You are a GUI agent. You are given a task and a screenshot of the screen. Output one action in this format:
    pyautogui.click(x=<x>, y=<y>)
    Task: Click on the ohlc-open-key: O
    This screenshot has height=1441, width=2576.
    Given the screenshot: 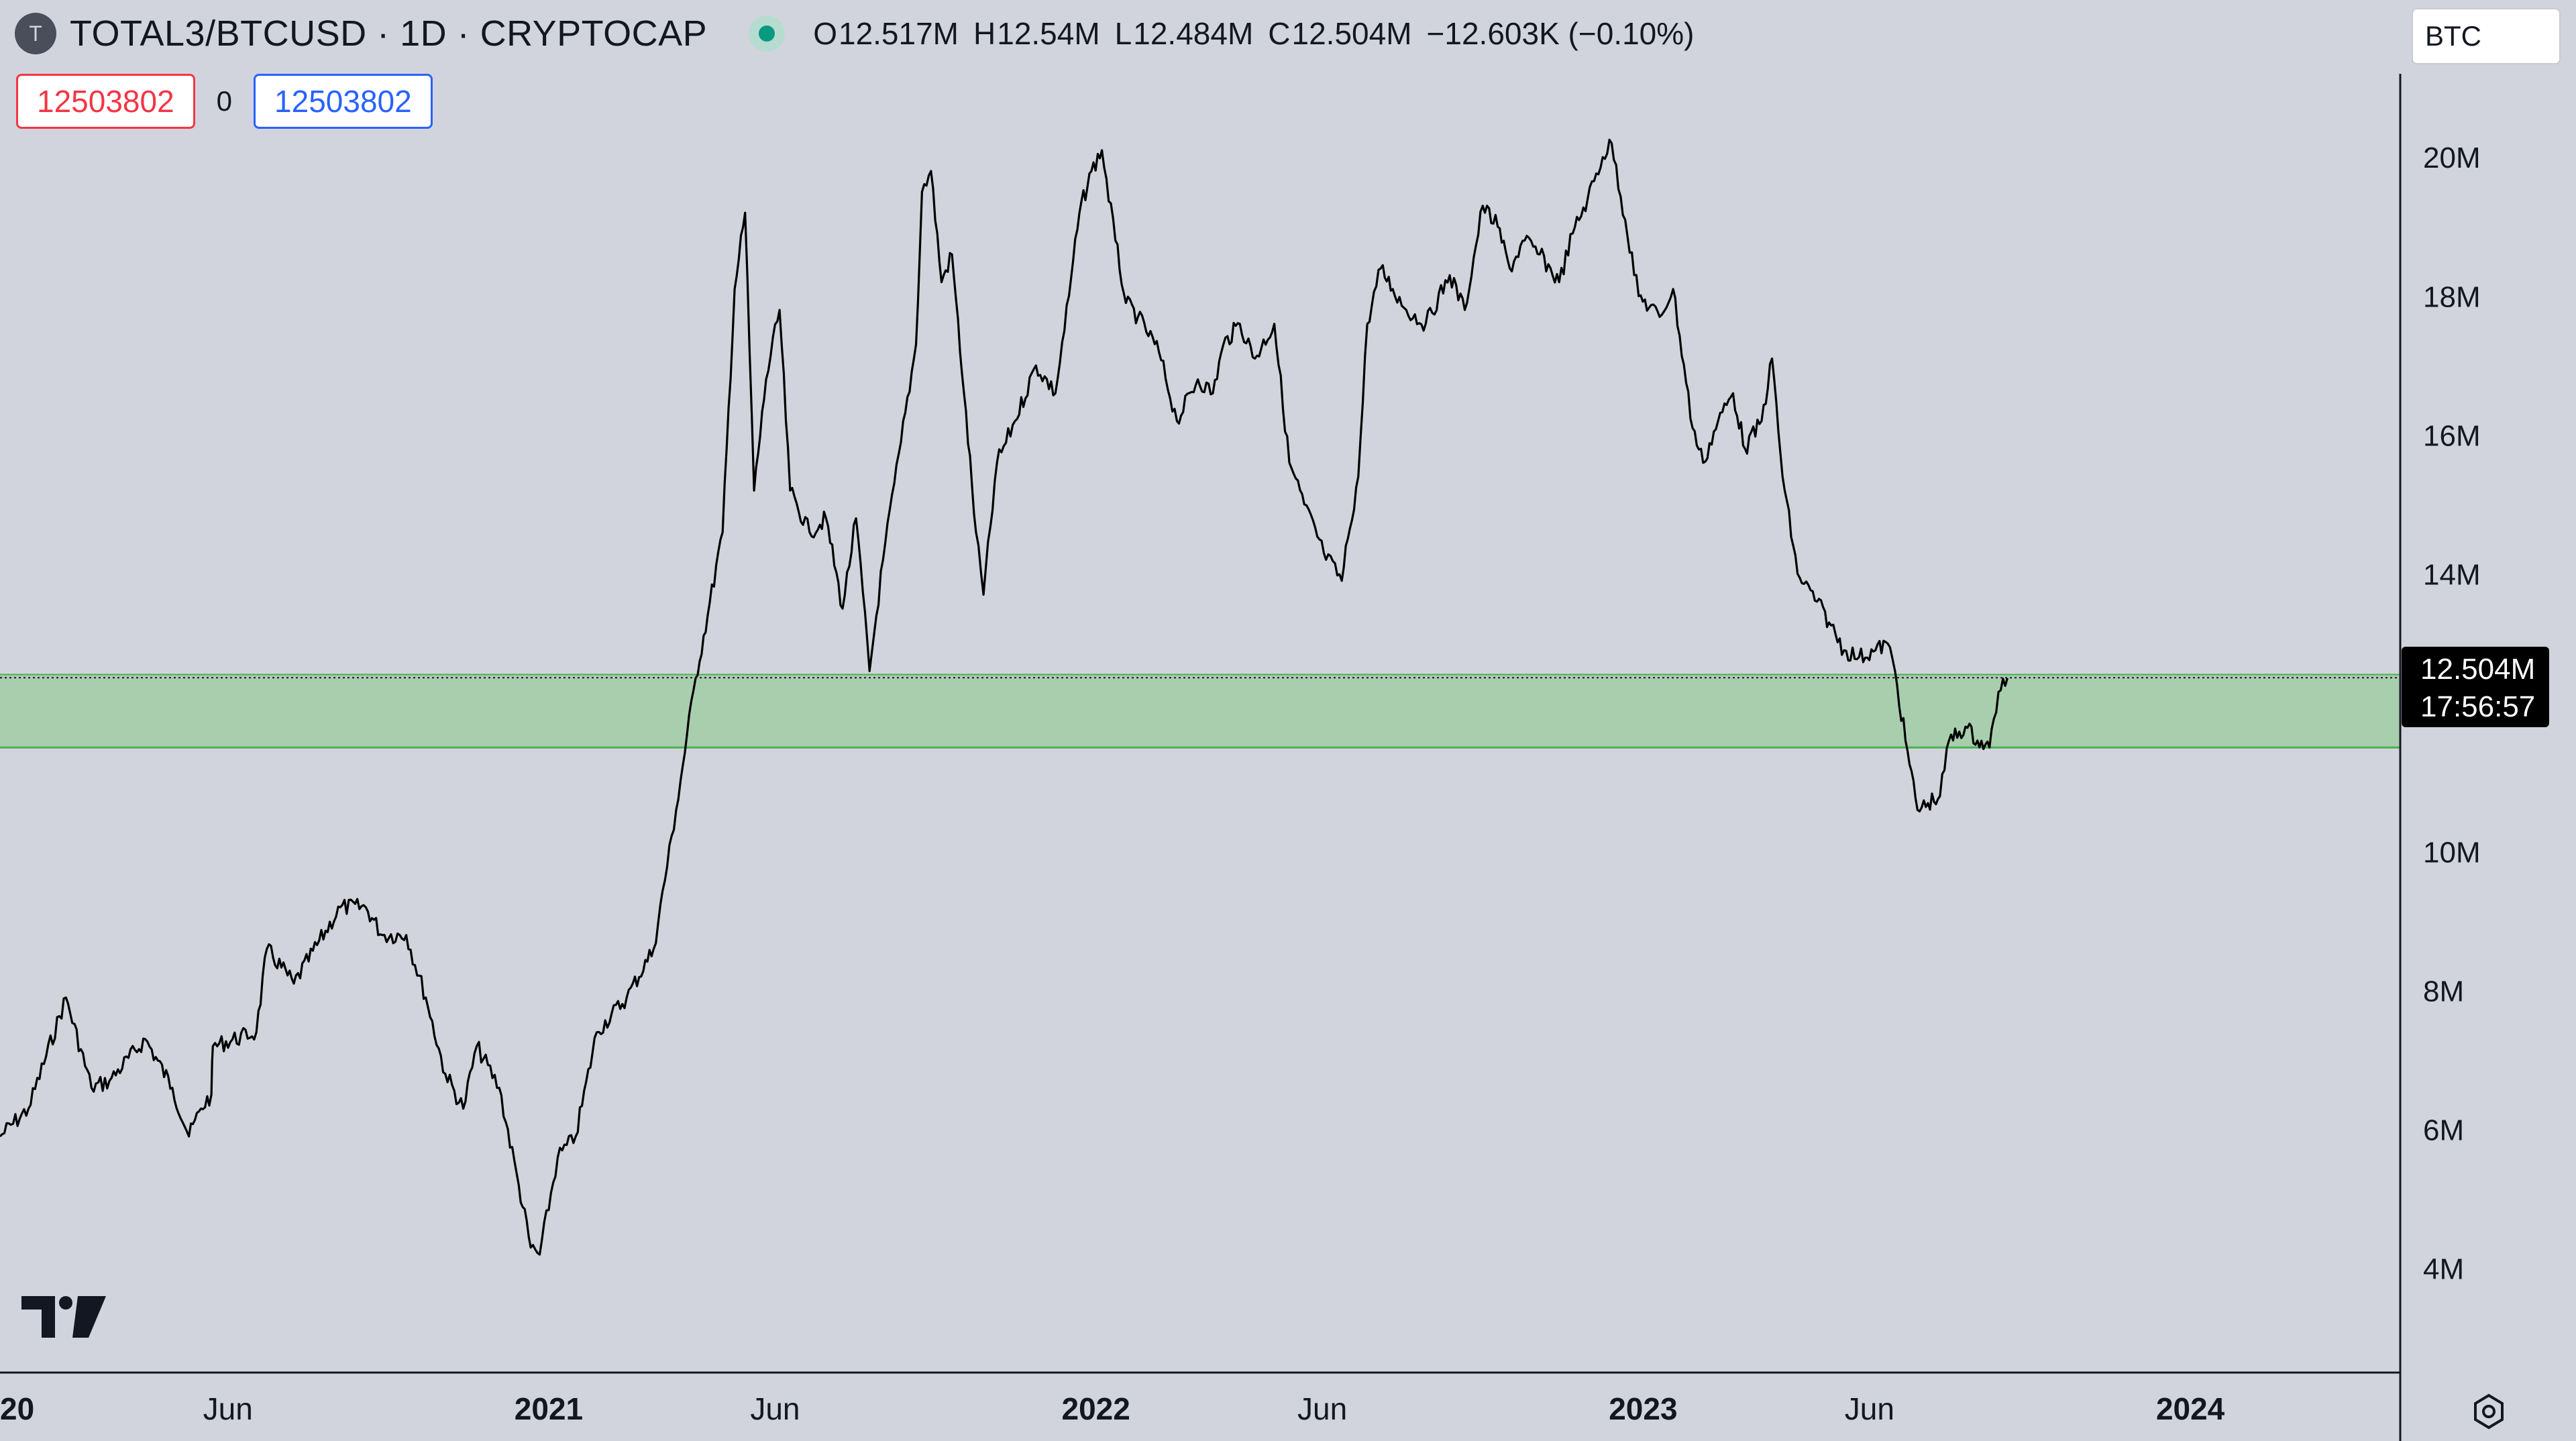 What is the action you would take?
    pyautogui.click(x=825, y=33)
    